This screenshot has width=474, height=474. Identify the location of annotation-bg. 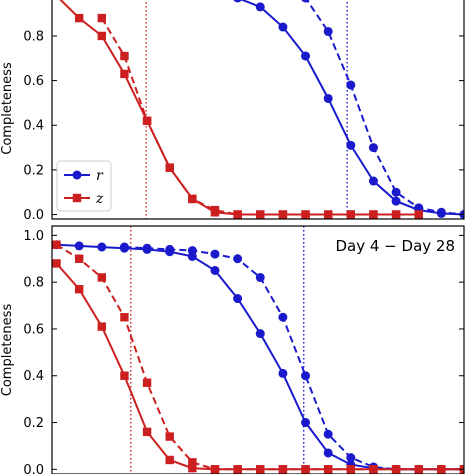
(385, 245).